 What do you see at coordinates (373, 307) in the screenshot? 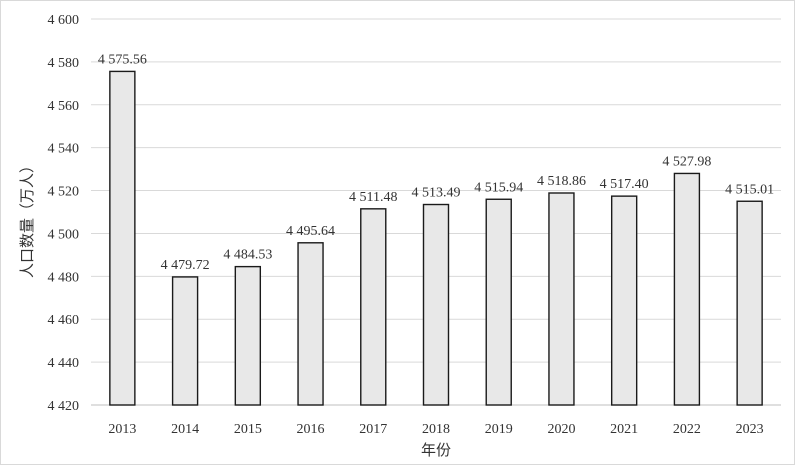
I see `bar-2017` at bounding box center [373, 307].